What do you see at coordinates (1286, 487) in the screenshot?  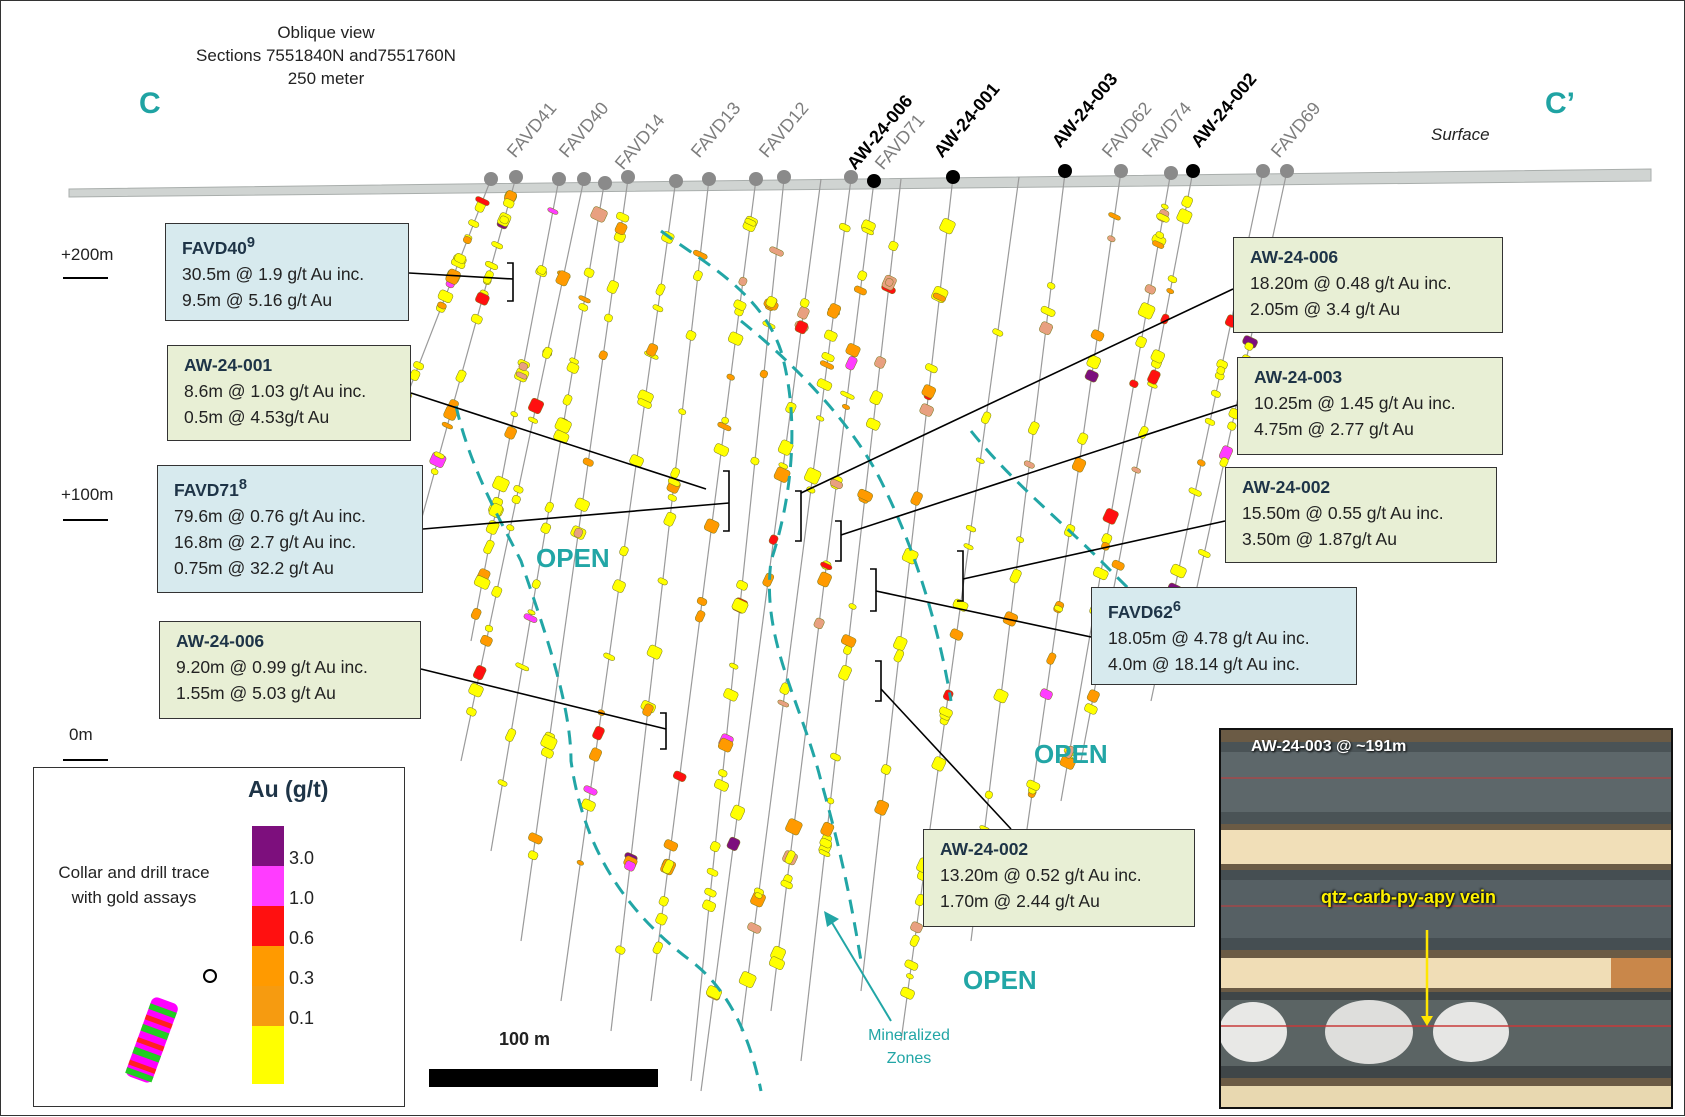 I see `intercept-title: AW-24-002` at bounding box center [1286, 487].